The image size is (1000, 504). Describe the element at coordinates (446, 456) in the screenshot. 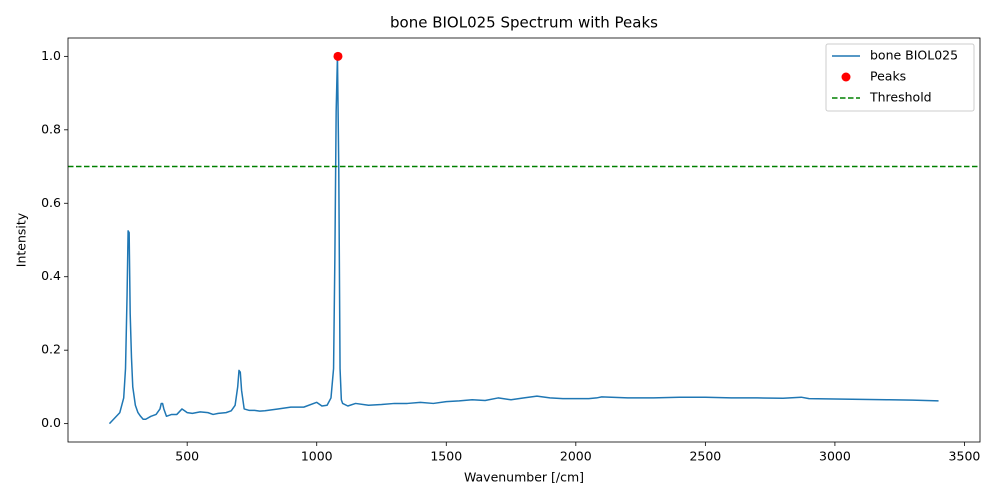

I see `x-tick-label: 1500` at that location.